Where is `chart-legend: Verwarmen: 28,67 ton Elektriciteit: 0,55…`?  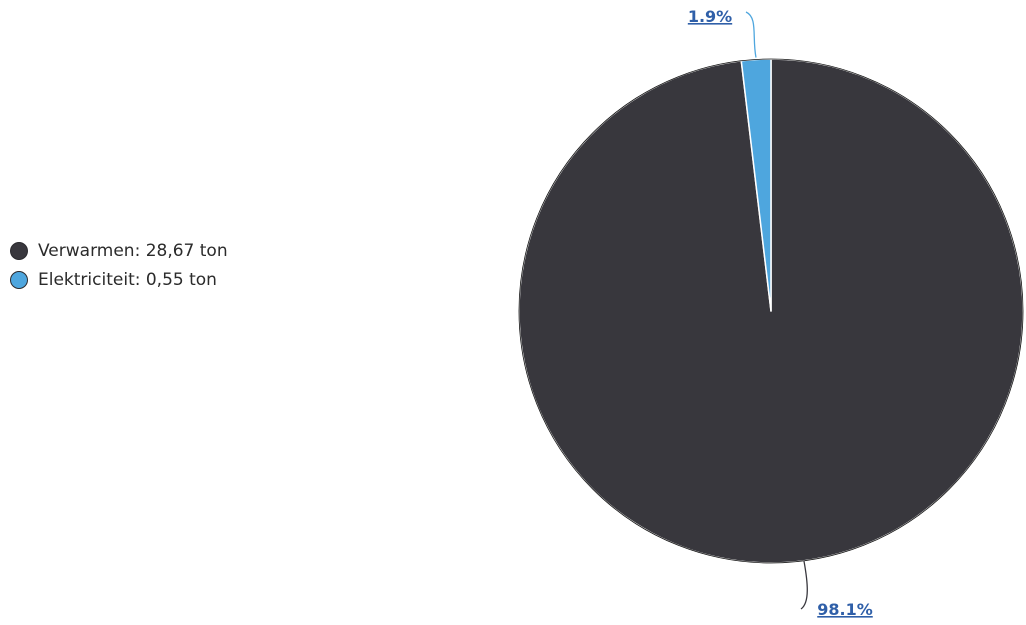
chart-legend: Verwarmen: 28,67 ton Elektriciteit: 0,55… is located at coordinates (119, 265).